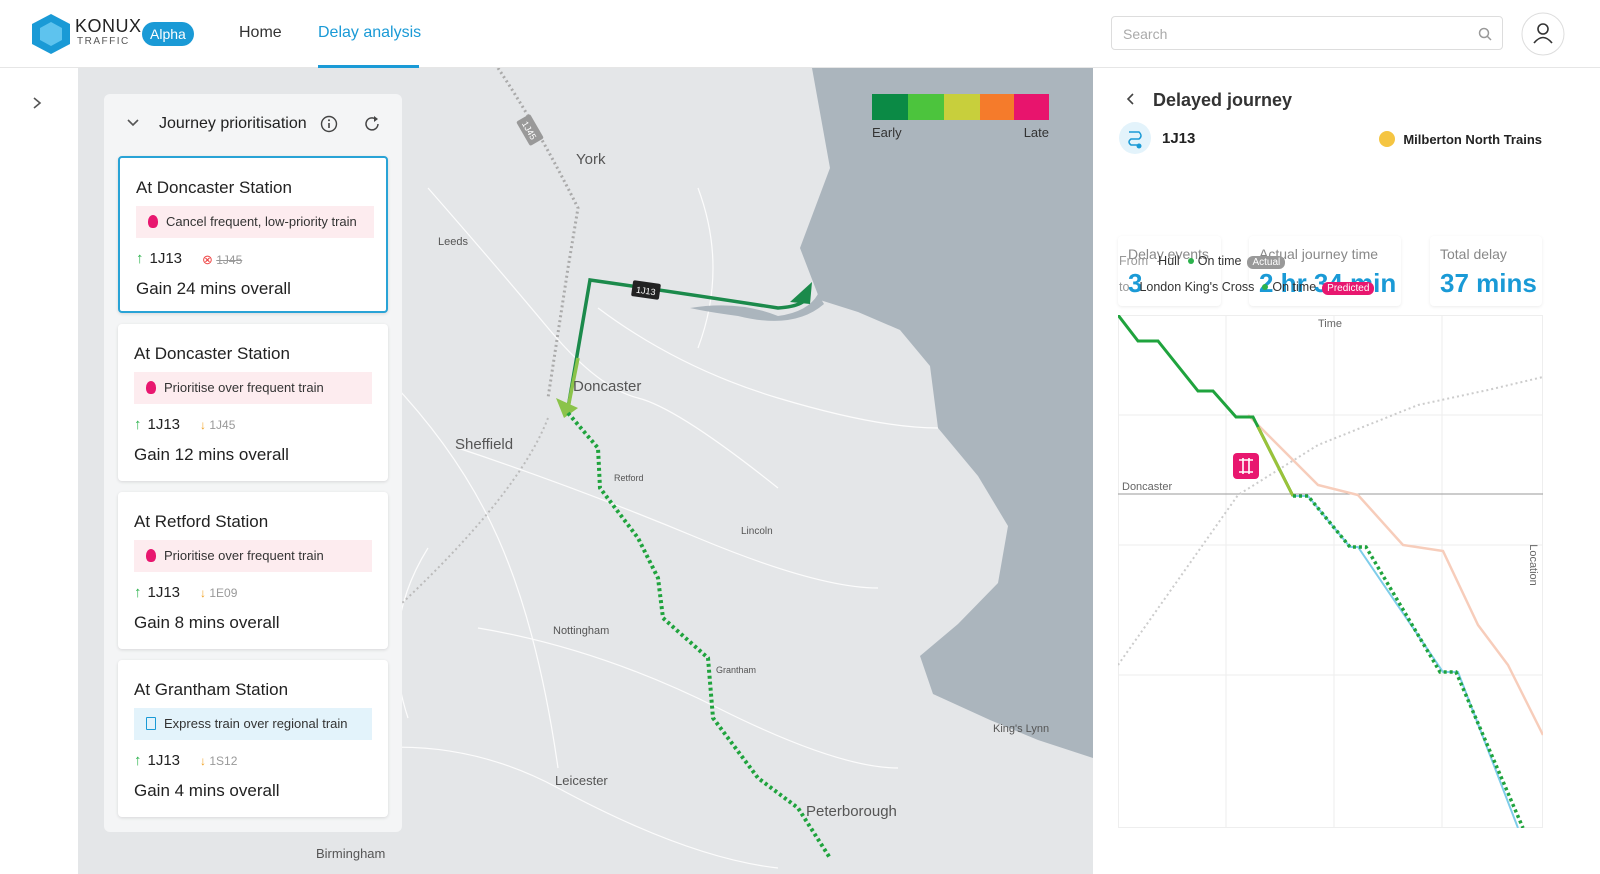 The width and height of the screenshot is (1600, 874). What do you see at coordinates (1134, 261) in the screenshot?
I see `from-label: From` at bounding box center [1134, 261].